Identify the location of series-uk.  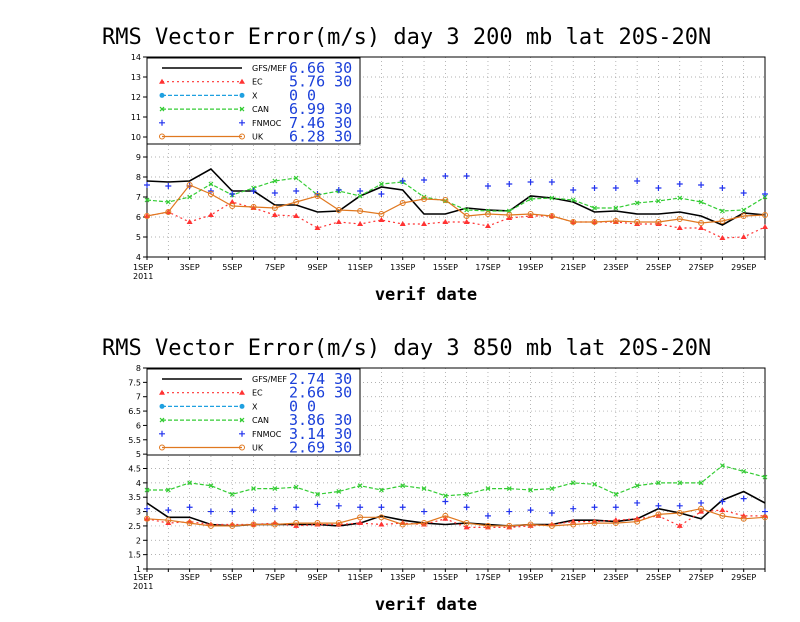
(456, 204).